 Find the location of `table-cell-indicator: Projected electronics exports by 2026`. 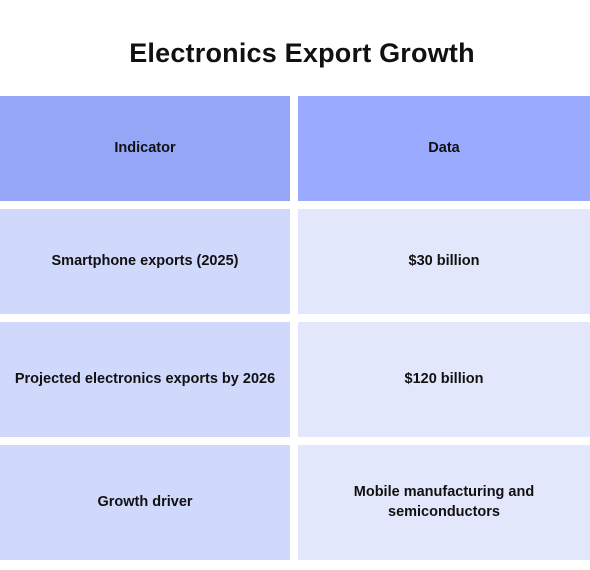

table-cell-indicator: Projected electronics exports by 2026 is located at coordinates (145, 379).